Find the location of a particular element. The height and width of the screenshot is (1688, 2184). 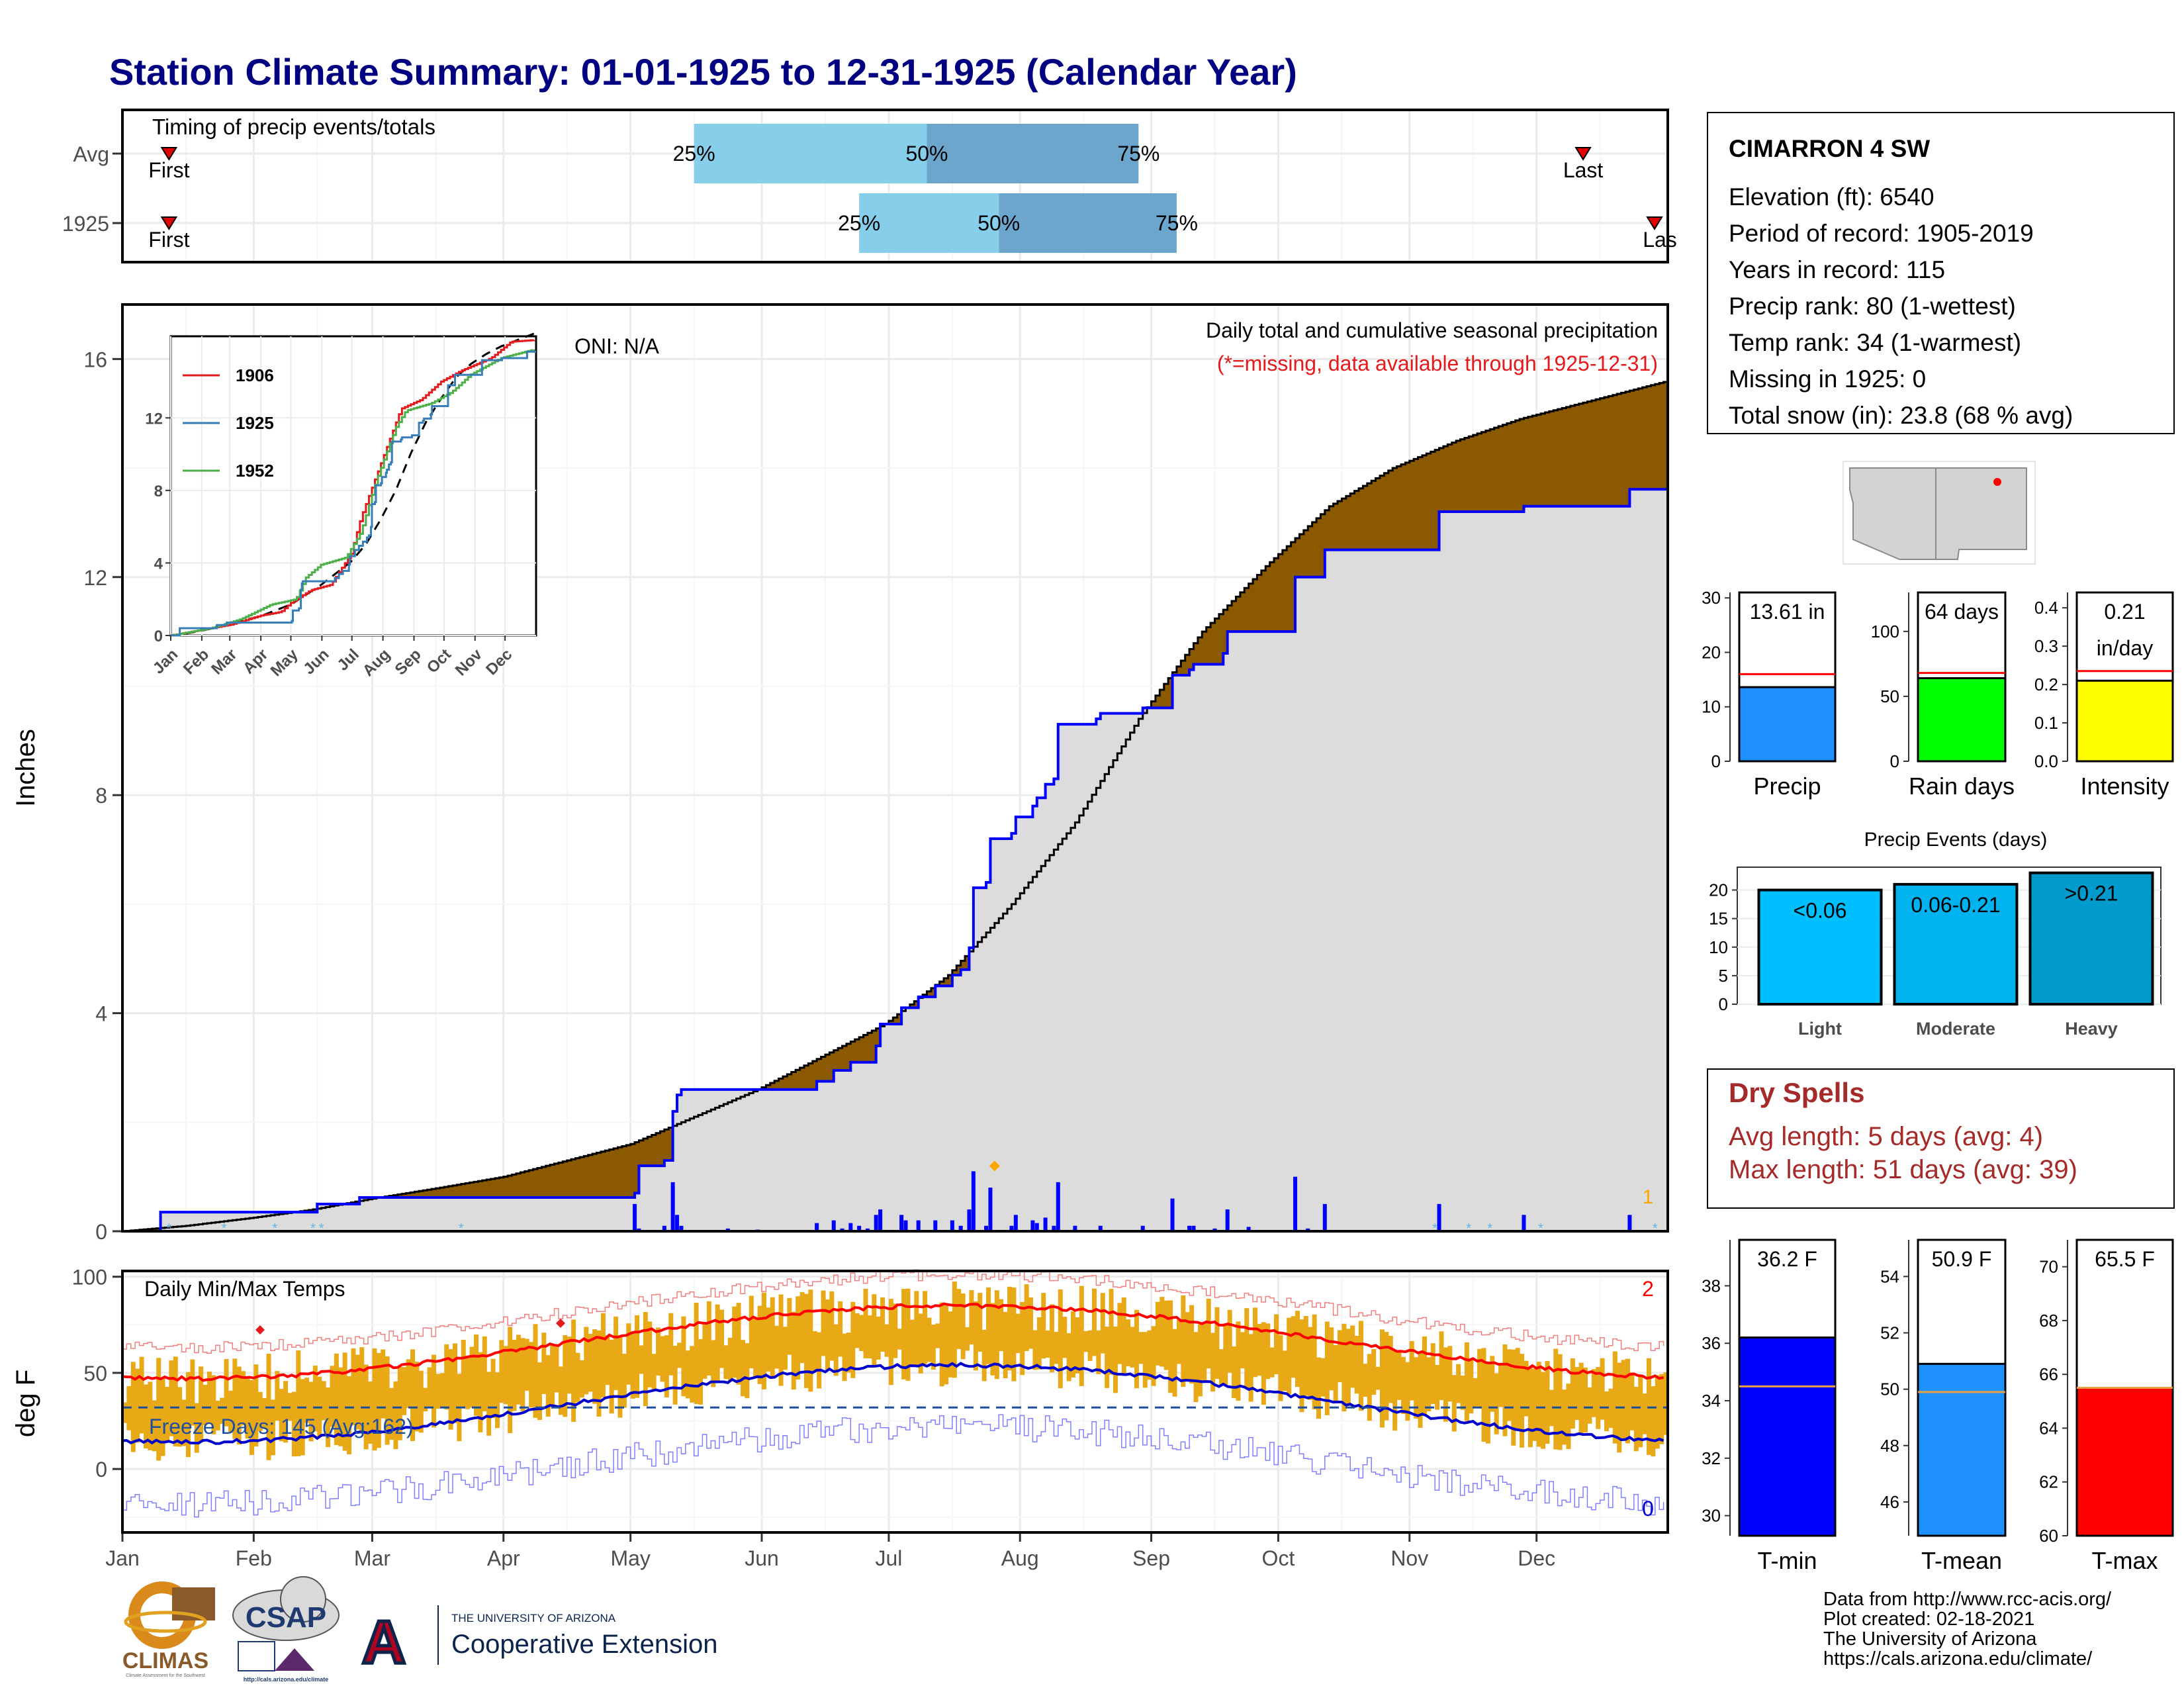

summary-bar-y-tick-label: 0.4 is located at coordinates (2046, 608).